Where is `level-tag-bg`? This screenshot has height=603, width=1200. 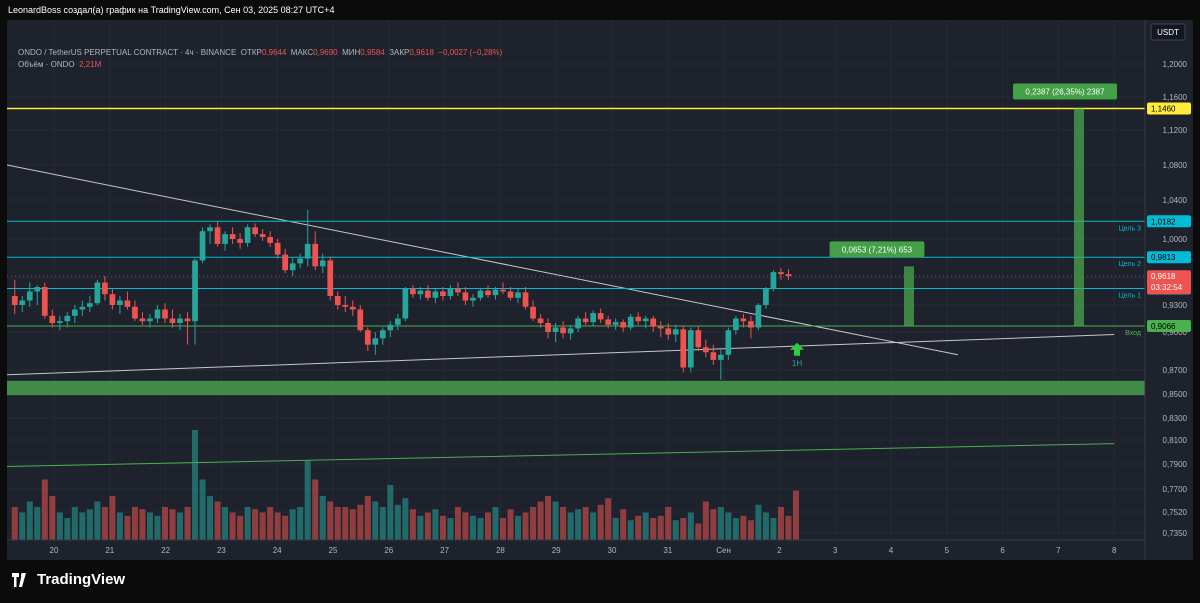
level-tag-bg is located at coordinates (1169, 257).